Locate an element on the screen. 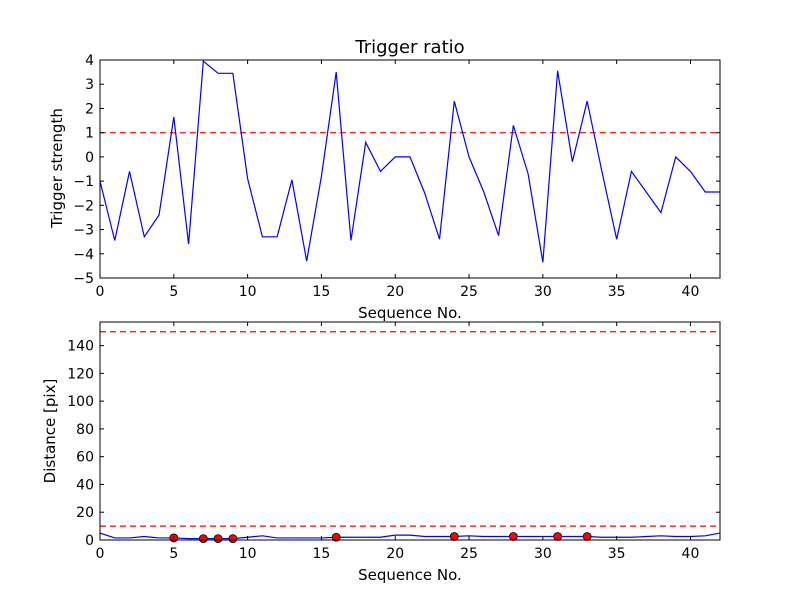  chart-title: Trigger ratio is located at coordinates (409, 47).